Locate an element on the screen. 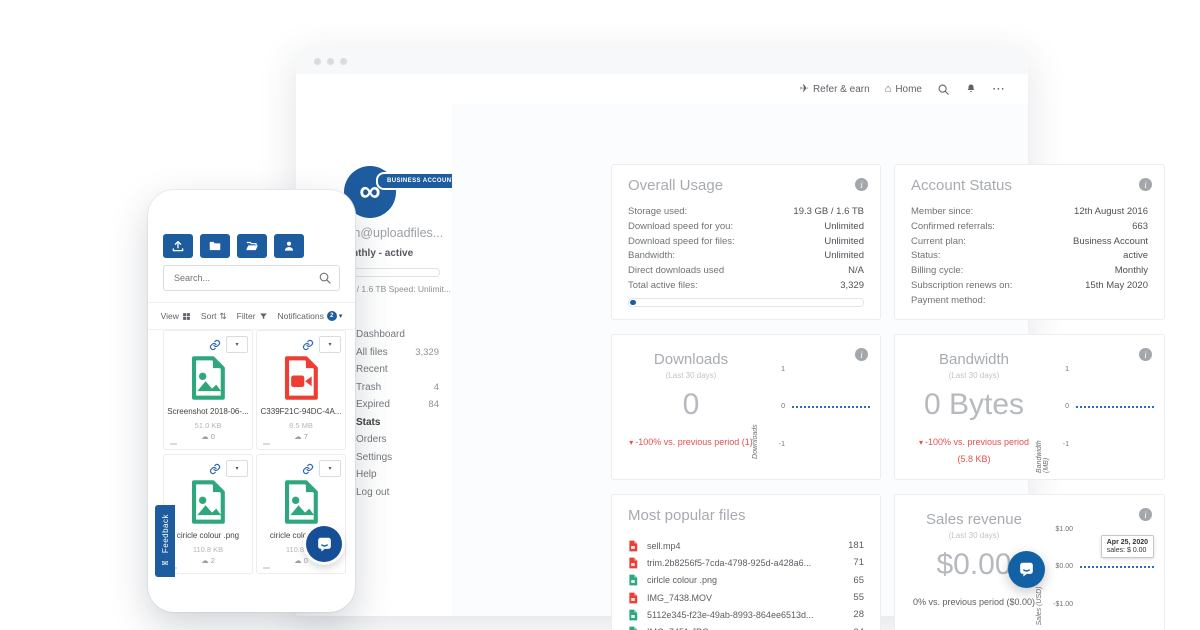 The width and height of the screenshot is (1200, 630). search-input is located at coordinates (244, 278).